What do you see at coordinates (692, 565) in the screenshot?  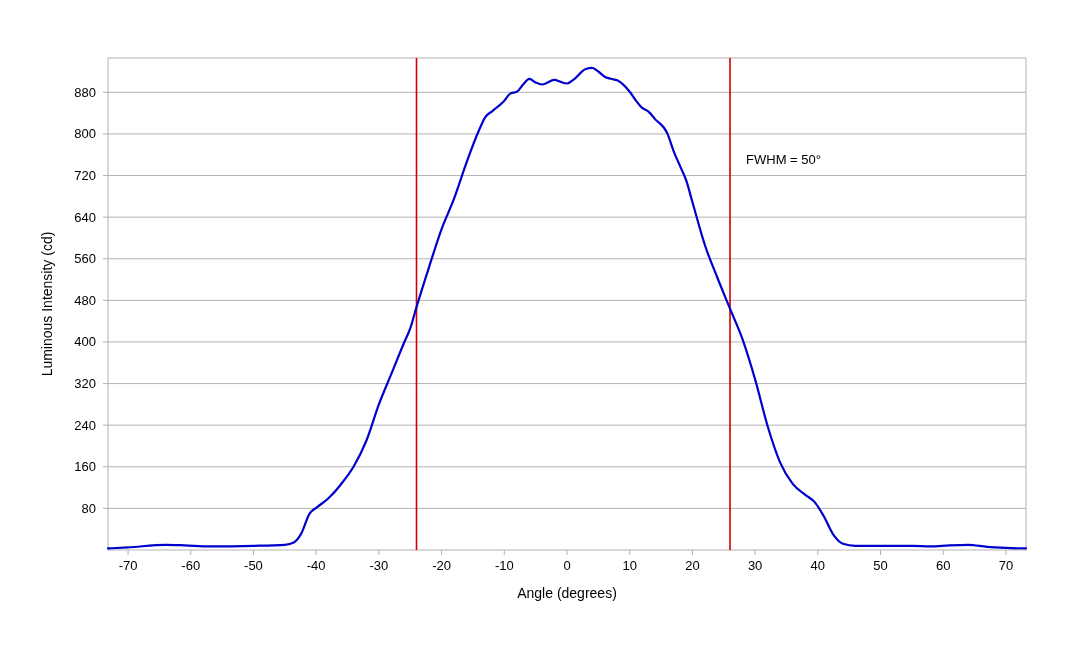 I see `x-tick-label: 20` at bounding box center [692, 565].